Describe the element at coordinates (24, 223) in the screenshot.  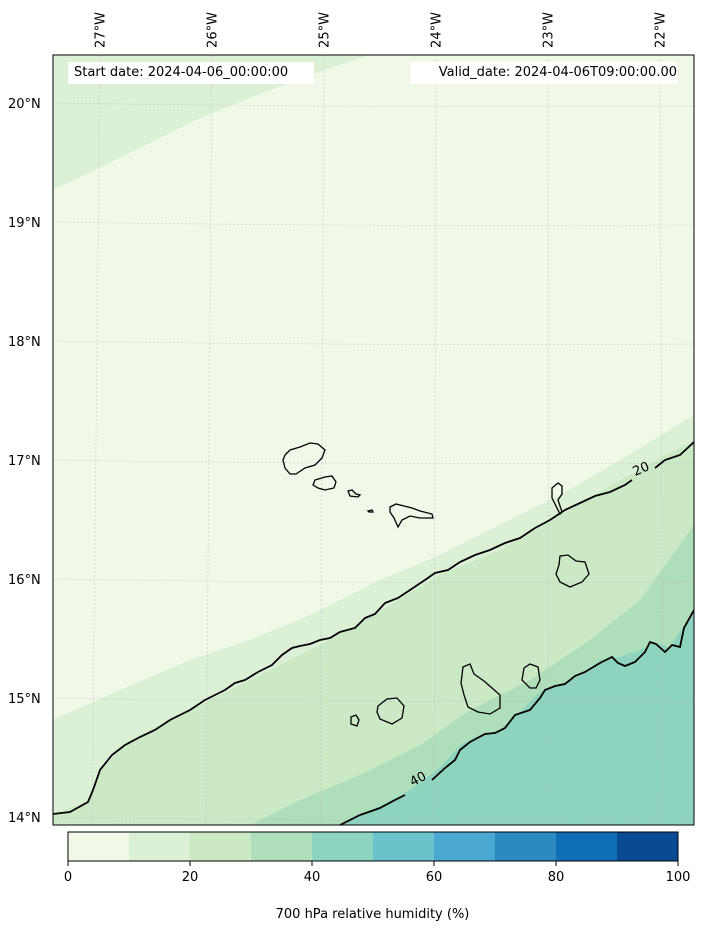
I see `lat-label-19n: 19°N` at that location.